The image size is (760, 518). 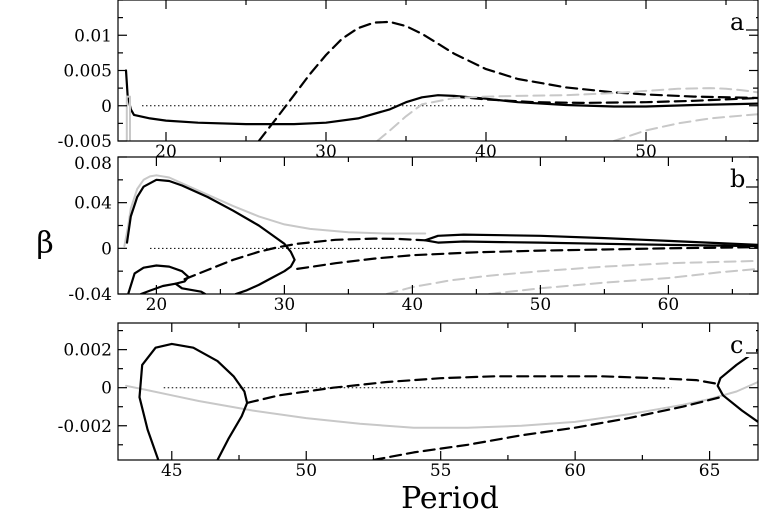 What do you see at coordinates (44, 243) in the screenshot?
I see `y-axis-label: β` at bounding box center [44, 243].